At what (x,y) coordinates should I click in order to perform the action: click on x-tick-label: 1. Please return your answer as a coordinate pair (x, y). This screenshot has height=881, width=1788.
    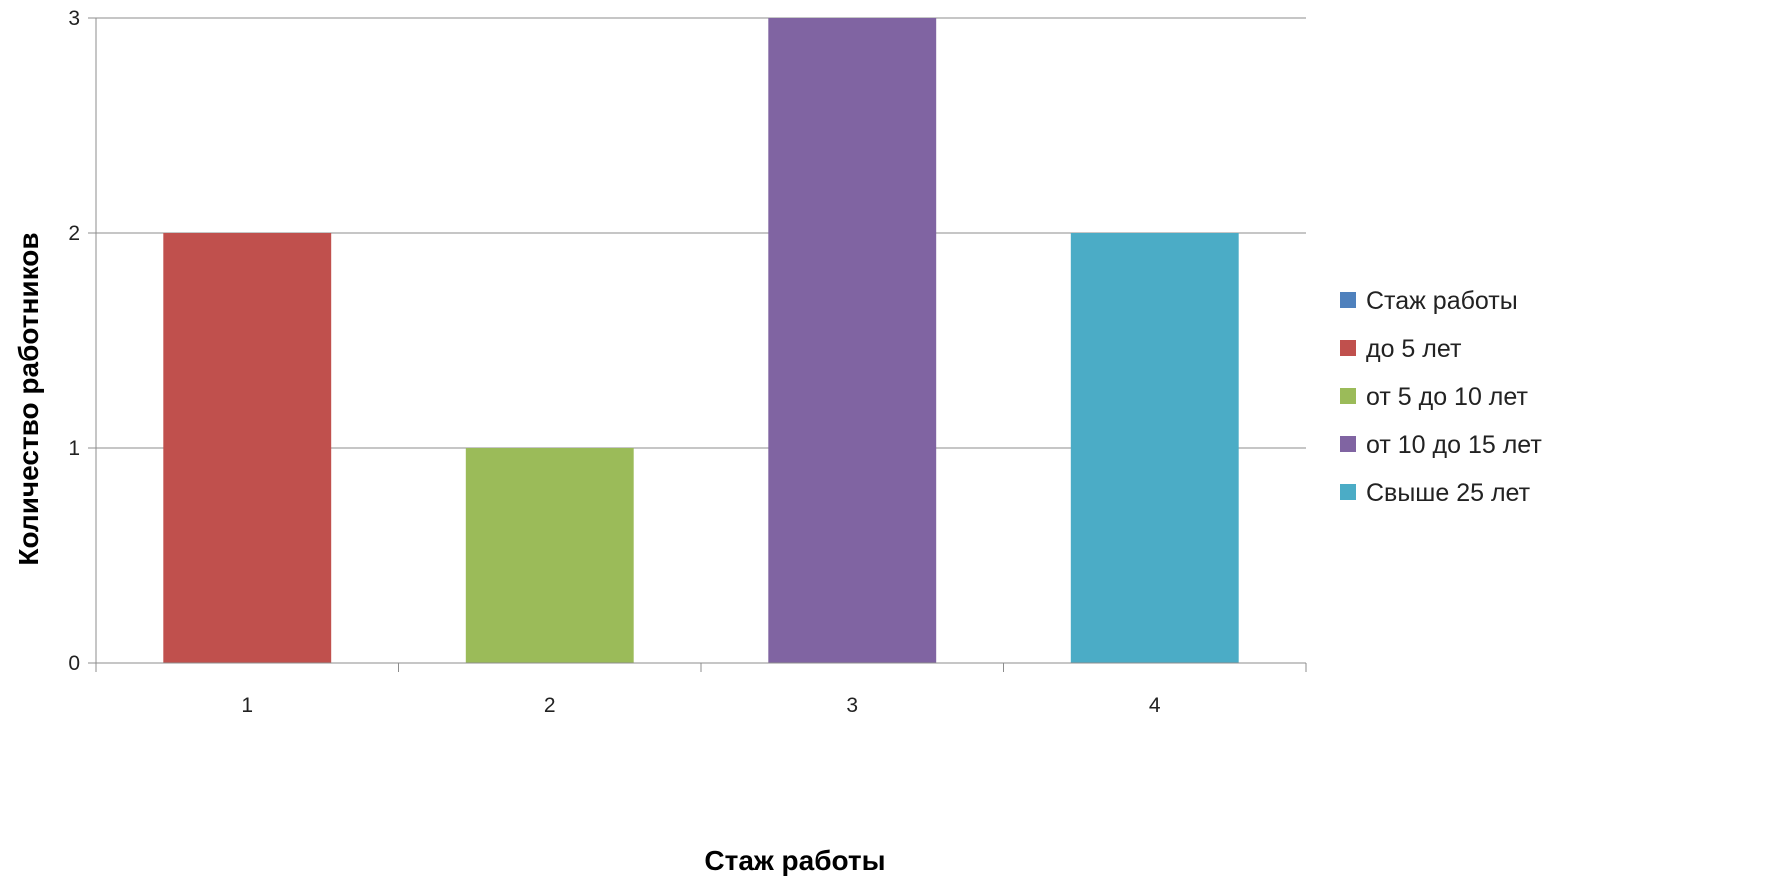
    Looking at the image, I should click on (247, 705).